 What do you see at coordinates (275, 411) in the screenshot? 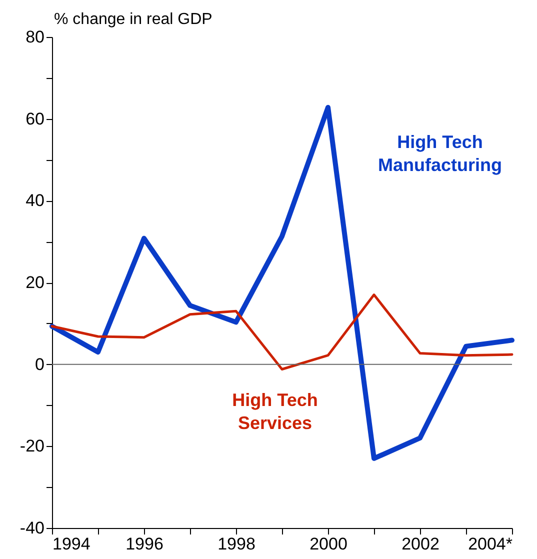
I see `series-label: High Tech Services` at bounding box center [275, 411].